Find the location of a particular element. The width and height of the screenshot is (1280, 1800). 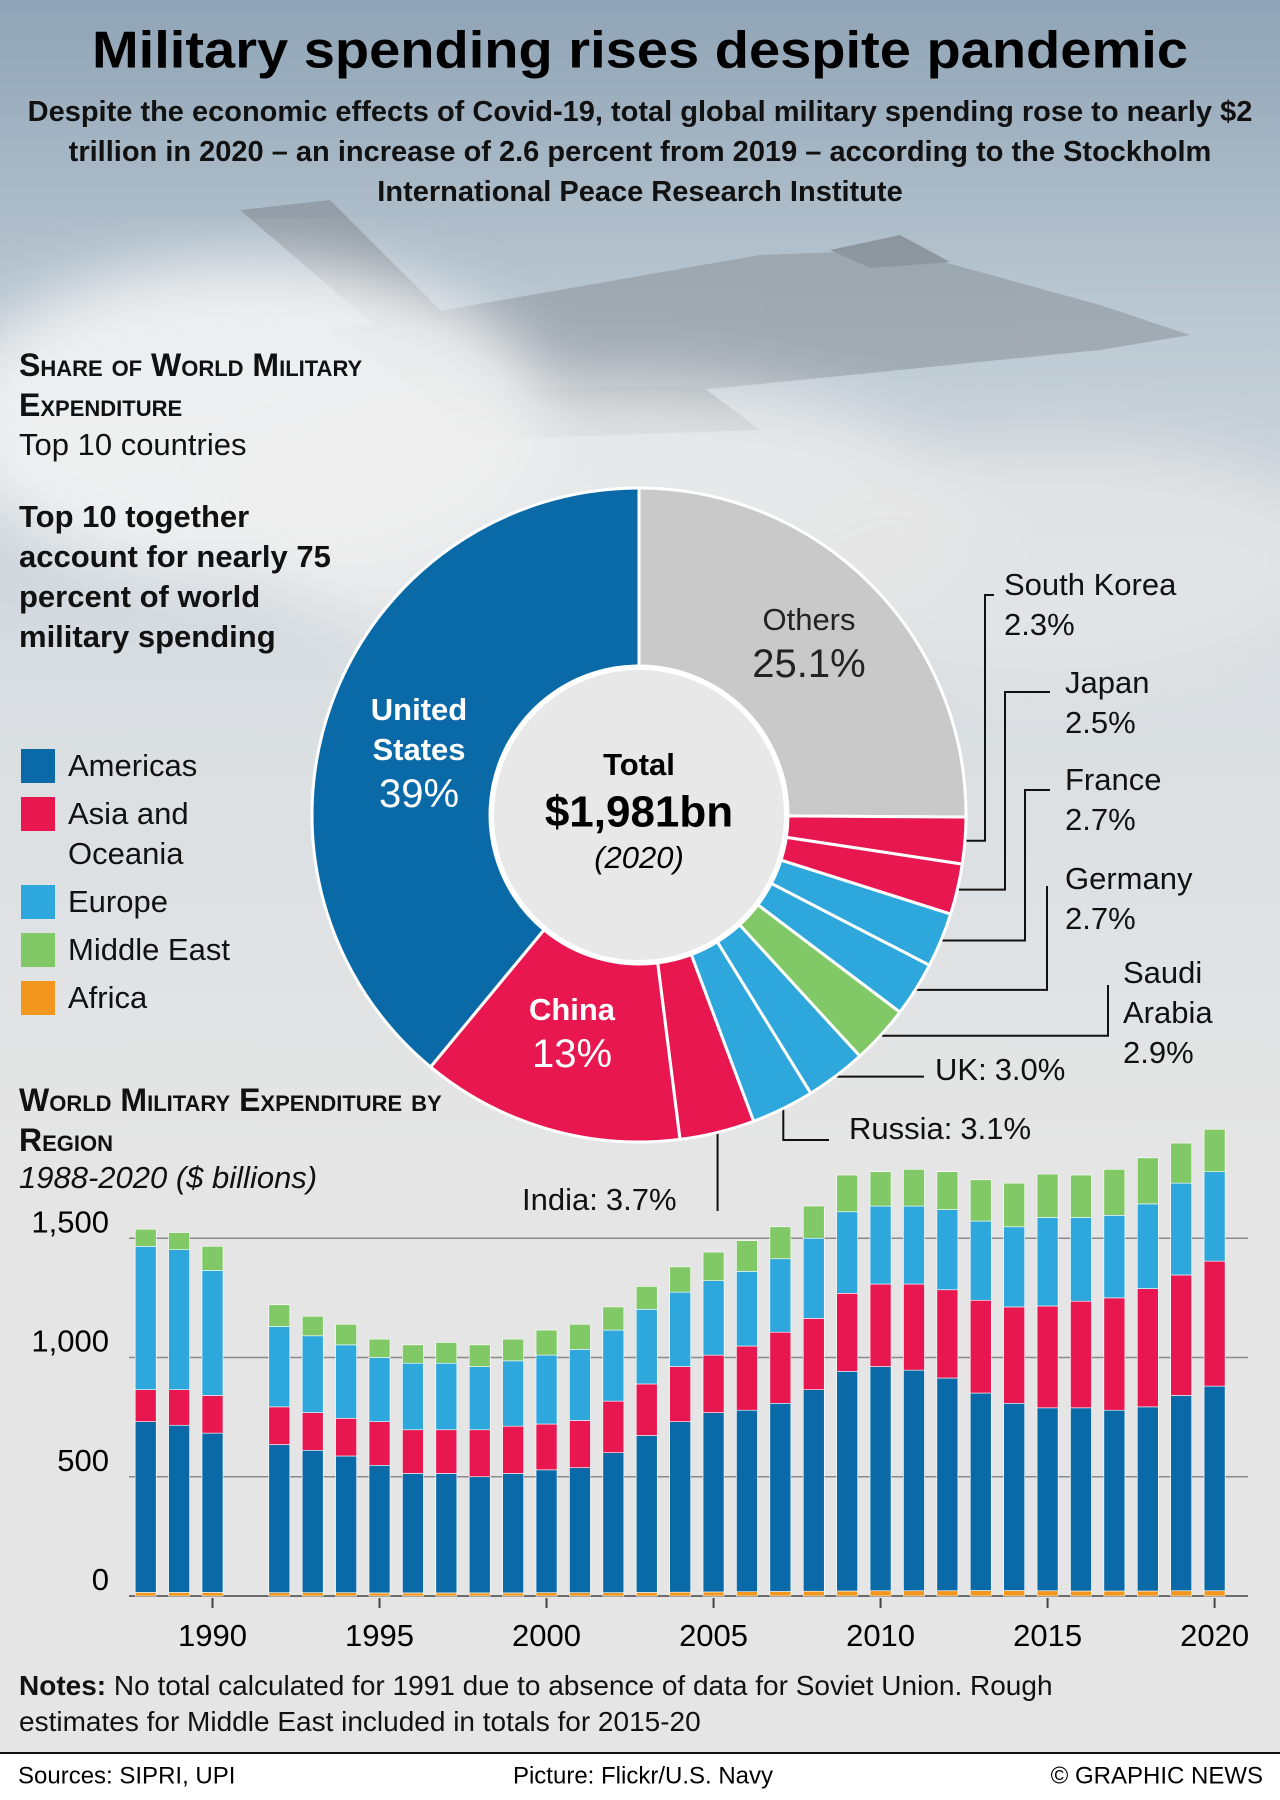

slice-label: France 2.7% is located at coordinates (1113, 800).